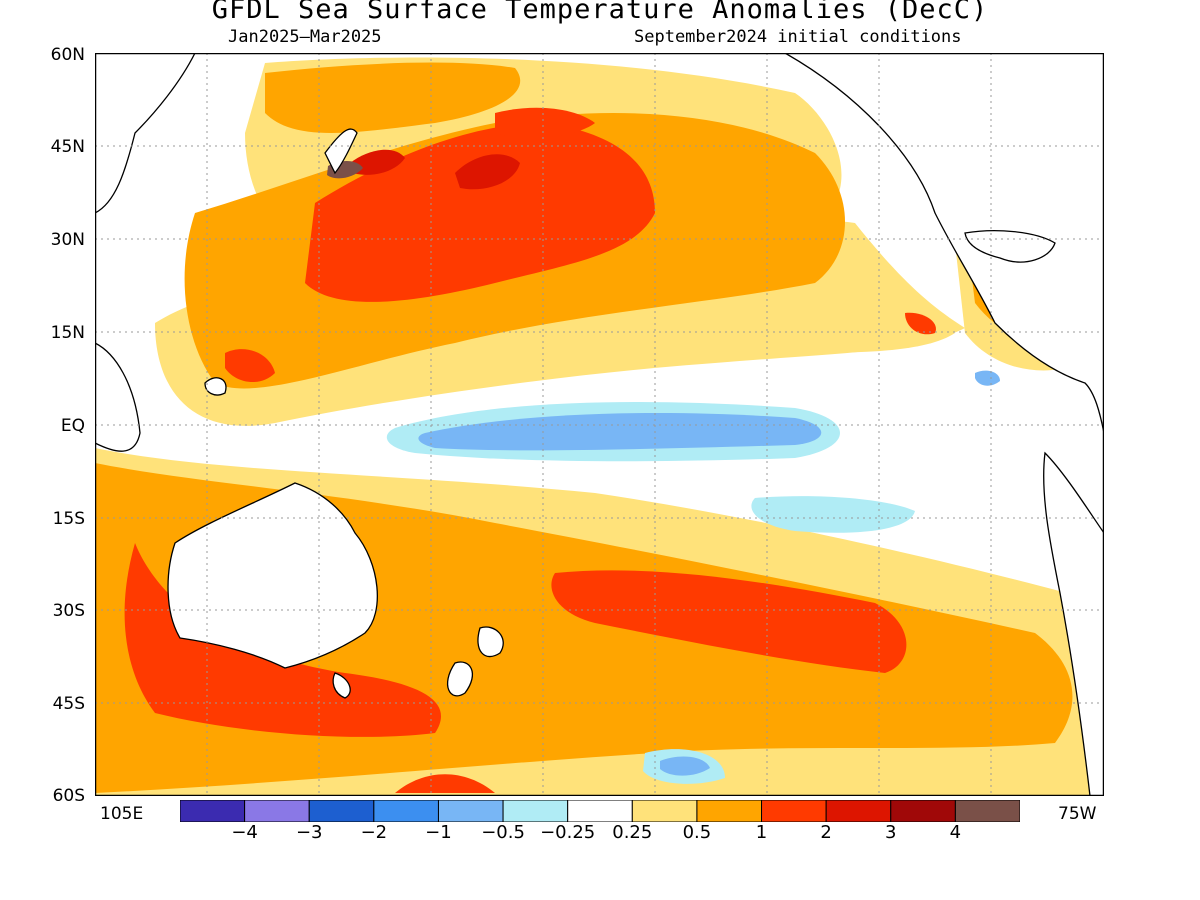 Image resolution: width=1200 pixels, height=900 pixels. I want to click on colorbar-tick-label: 4, so click(955, 832).